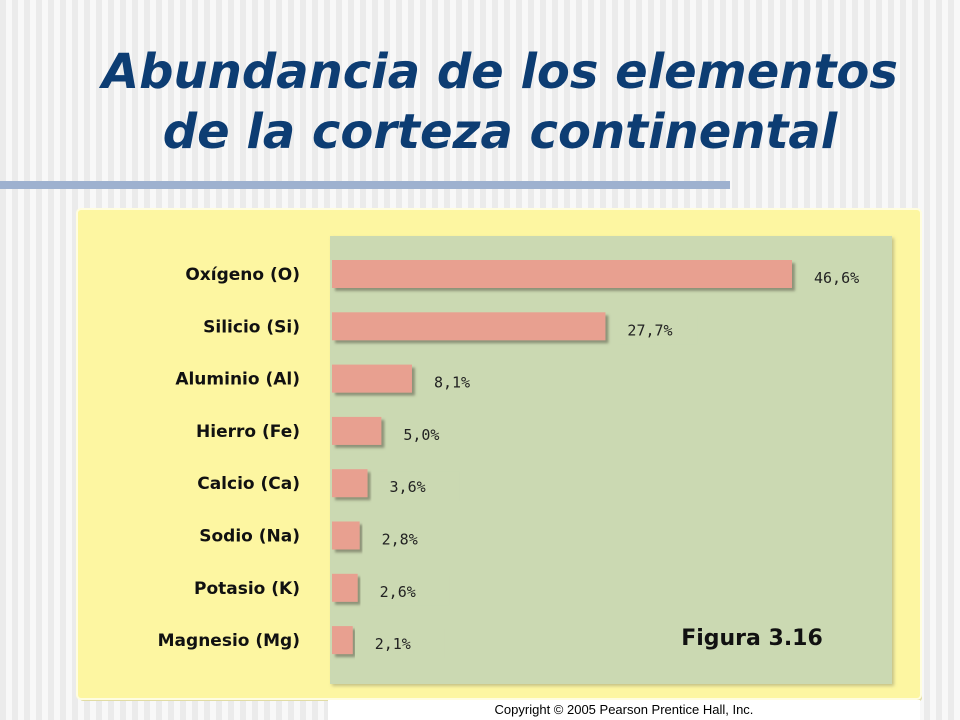  I want to click on slide-title-line-2: de la corteza continental, so click(500, 132).